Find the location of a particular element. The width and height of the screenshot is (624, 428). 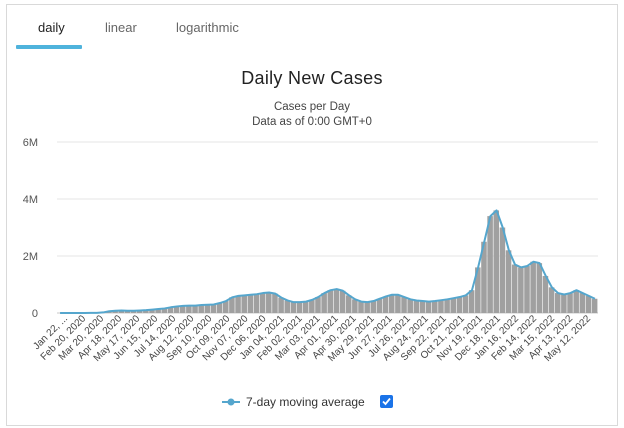

legend: 7-day moving average is located at coordinates (293, 402).